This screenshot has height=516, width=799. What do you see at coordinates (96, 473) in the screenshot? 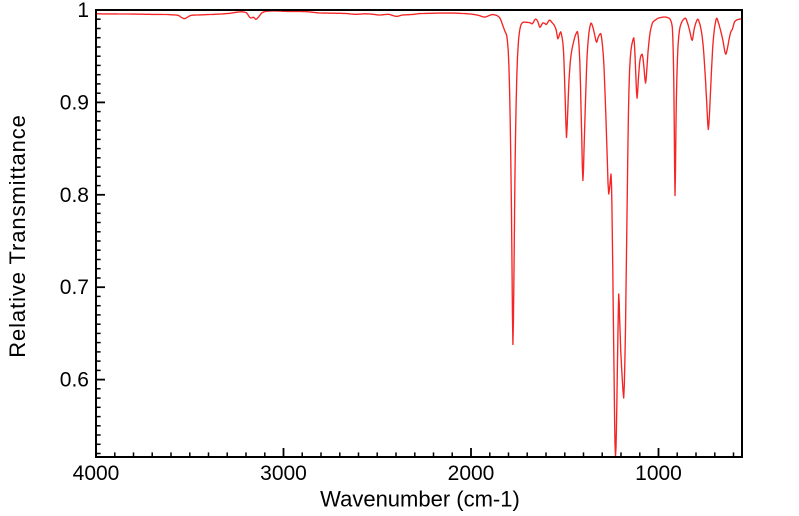
I see `svg-text: 4000` at bounding box center [96, 473].